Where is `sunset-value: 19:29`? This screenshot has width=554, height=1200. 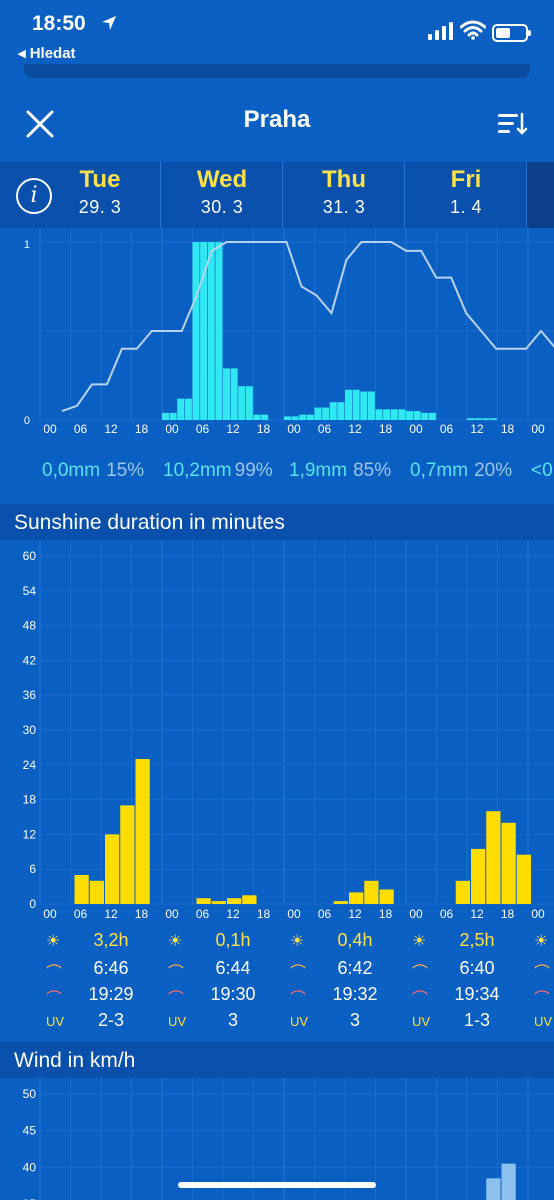 sunset-value: 19:29 is located at coordinates (111, 994).